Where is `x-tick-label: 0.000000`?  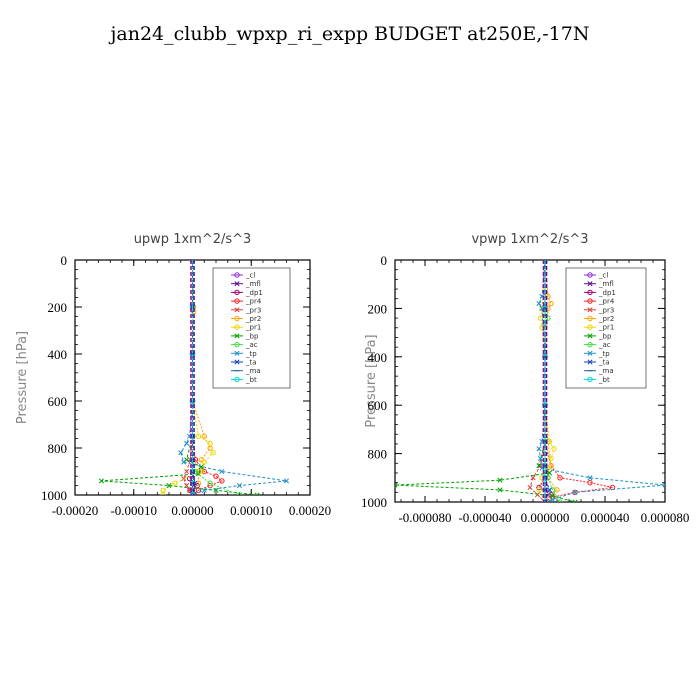 x-tick-label: 0.000000 is located at coordinates (545, 517).